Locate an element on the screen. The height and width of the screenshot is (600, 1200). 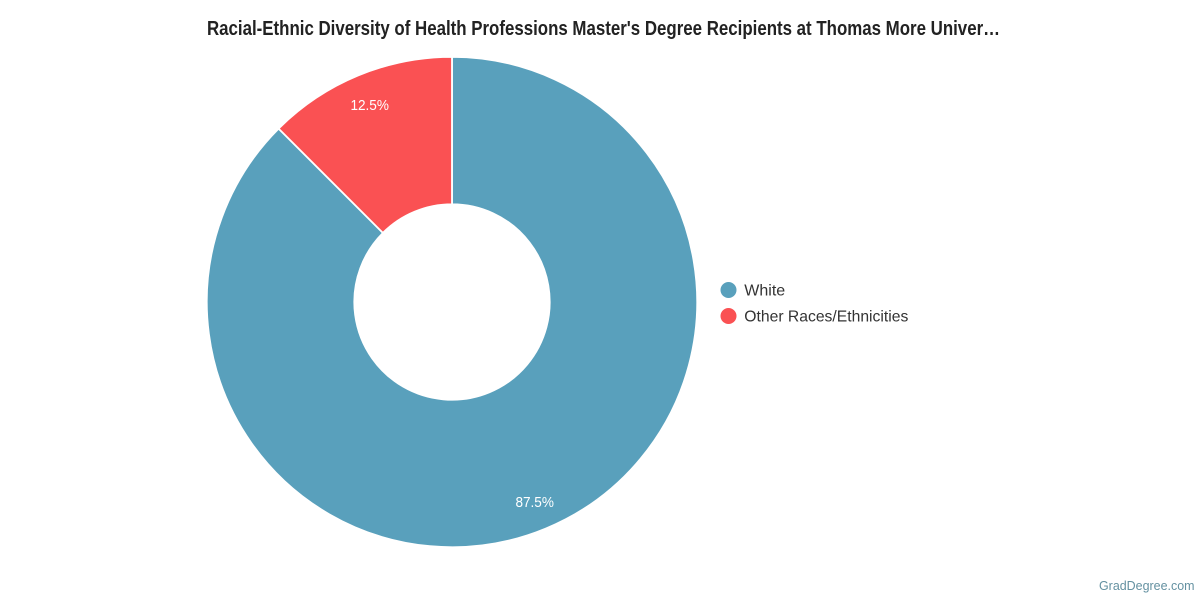
svg-text: GradDegree.com is located at coordinates (1147, 585).